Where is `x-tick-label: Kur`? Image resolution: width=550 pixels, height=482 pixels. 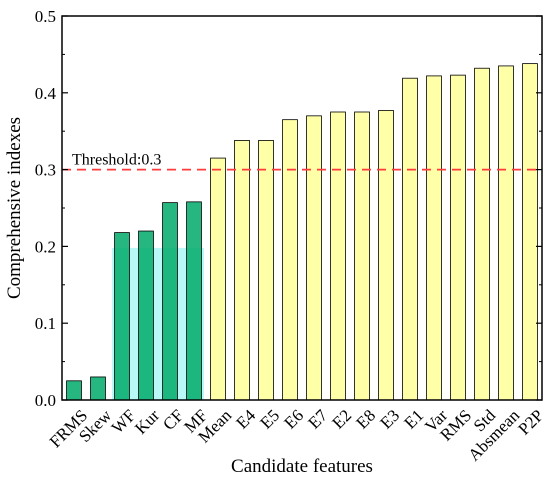 x-tick-label: Kur is located at coordinates (147, 422).